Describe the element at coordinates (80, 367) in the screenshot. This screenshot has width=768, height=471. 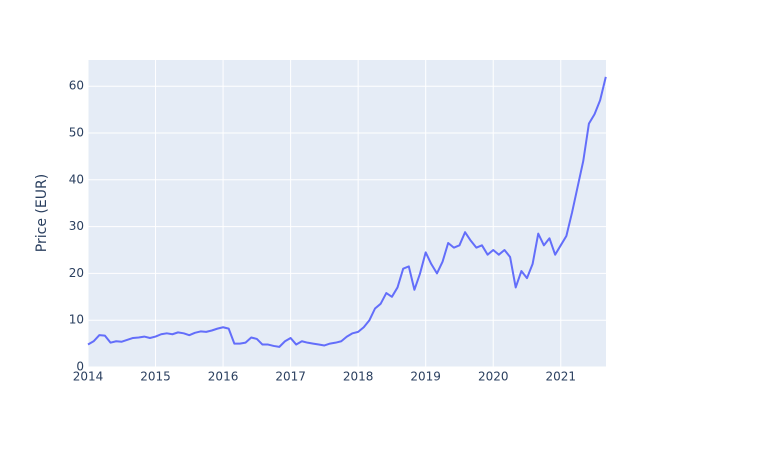
I see `y-tick-label: 0` at that location.